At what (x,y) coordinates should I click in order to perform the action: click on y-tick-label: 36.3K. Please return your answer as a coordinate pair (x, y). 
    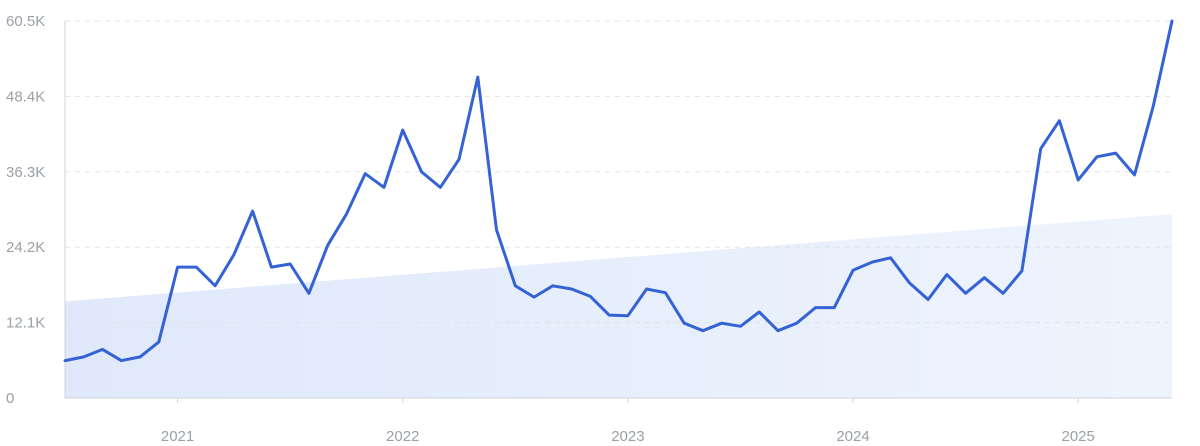
    Looking at the image, I should click on (25, 172).